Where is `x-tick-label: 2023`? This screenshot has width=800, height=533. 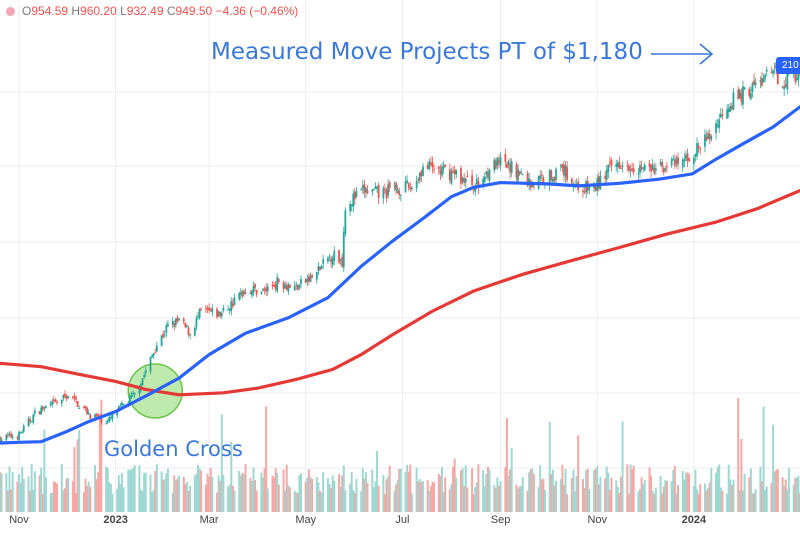 x-tick-label: 2023 is located at coordinates (115, 520).